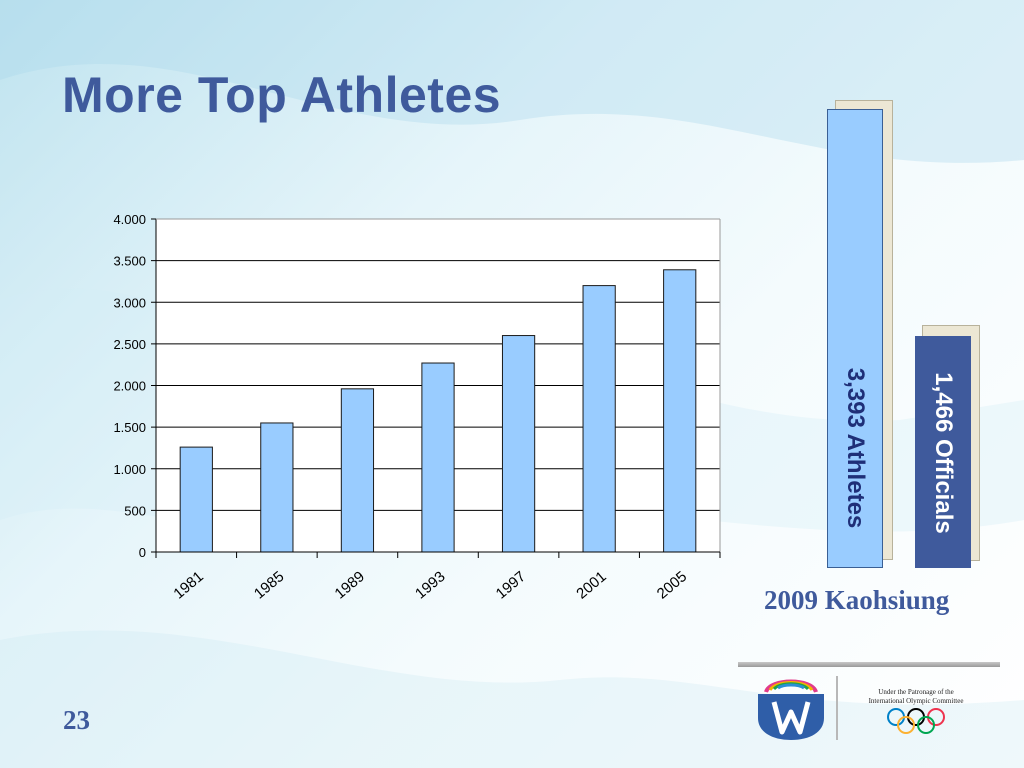 The width and height of the screenshot is (1024, 768). What do you see at coordinates (282, 95) in the screenshot?
I see `slide-title: More Top Athletes` at bounding box center [282, 95].